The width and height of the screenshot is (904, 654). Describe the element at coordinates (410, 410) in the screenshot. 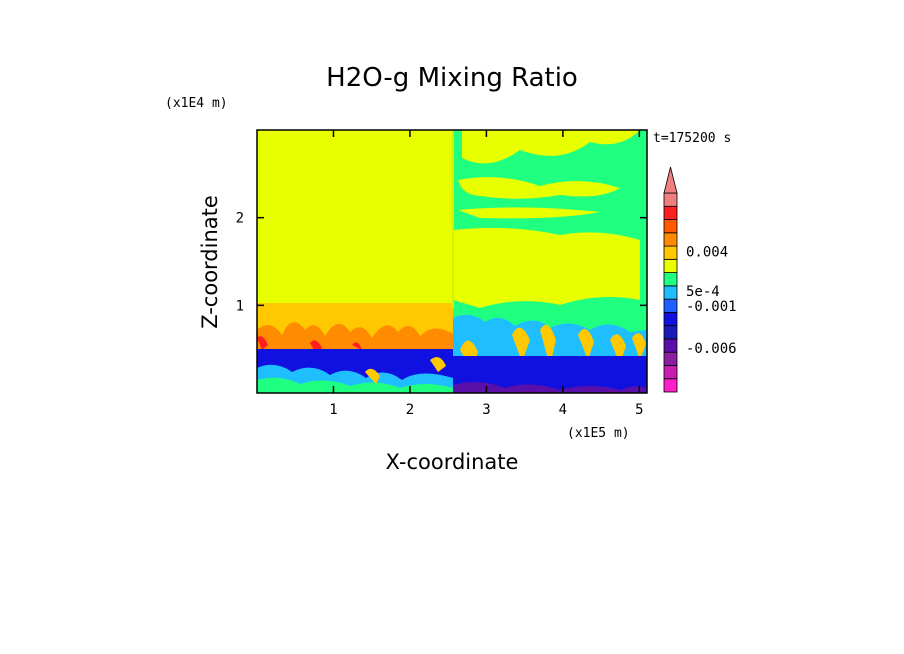

I see `x-tick-label: 2` at that location.